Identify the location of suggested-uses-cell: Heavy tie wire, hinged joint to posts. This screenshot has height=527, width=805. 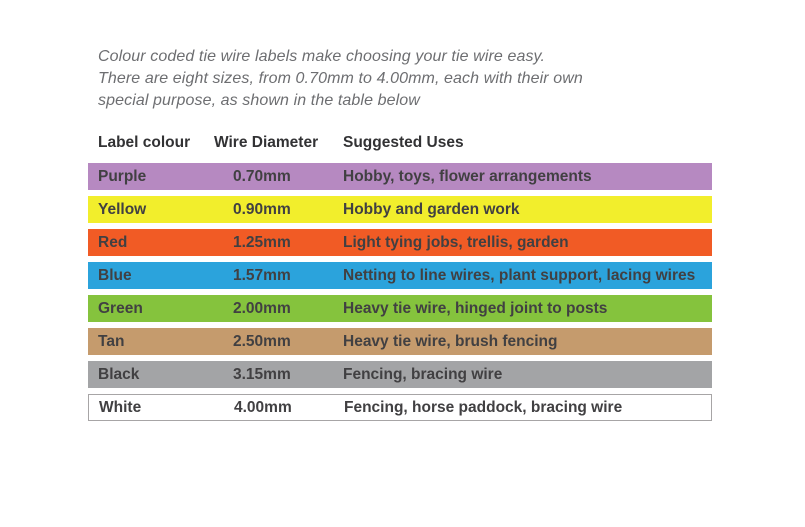
(475, 308).